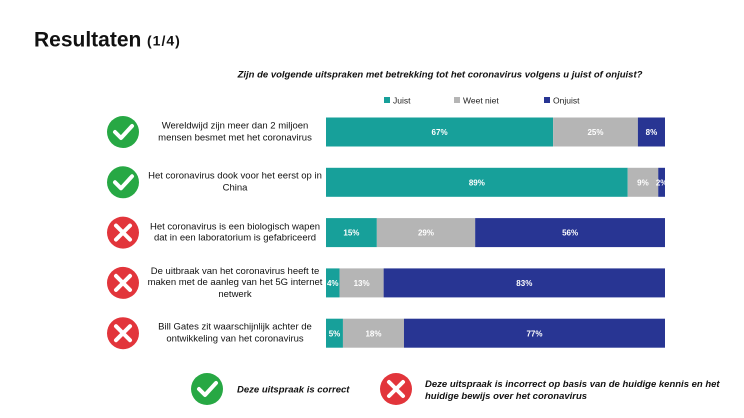 The image size is (744, 418). I want to click on value-label: 89%, so click(477, 182).